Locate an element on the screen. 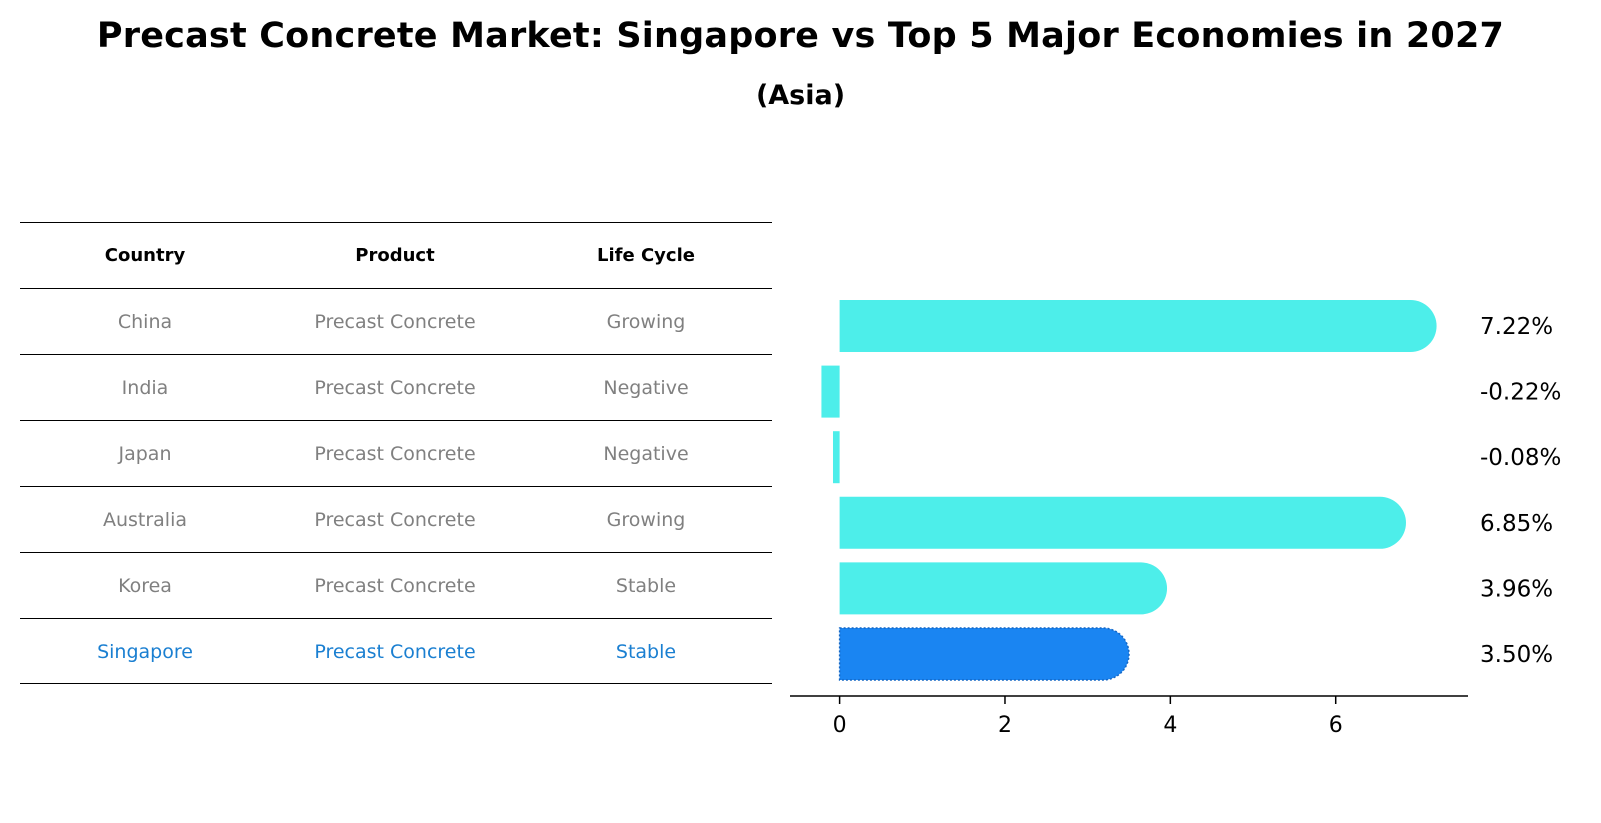  header-product: Product is located at coordinates (395, 255).